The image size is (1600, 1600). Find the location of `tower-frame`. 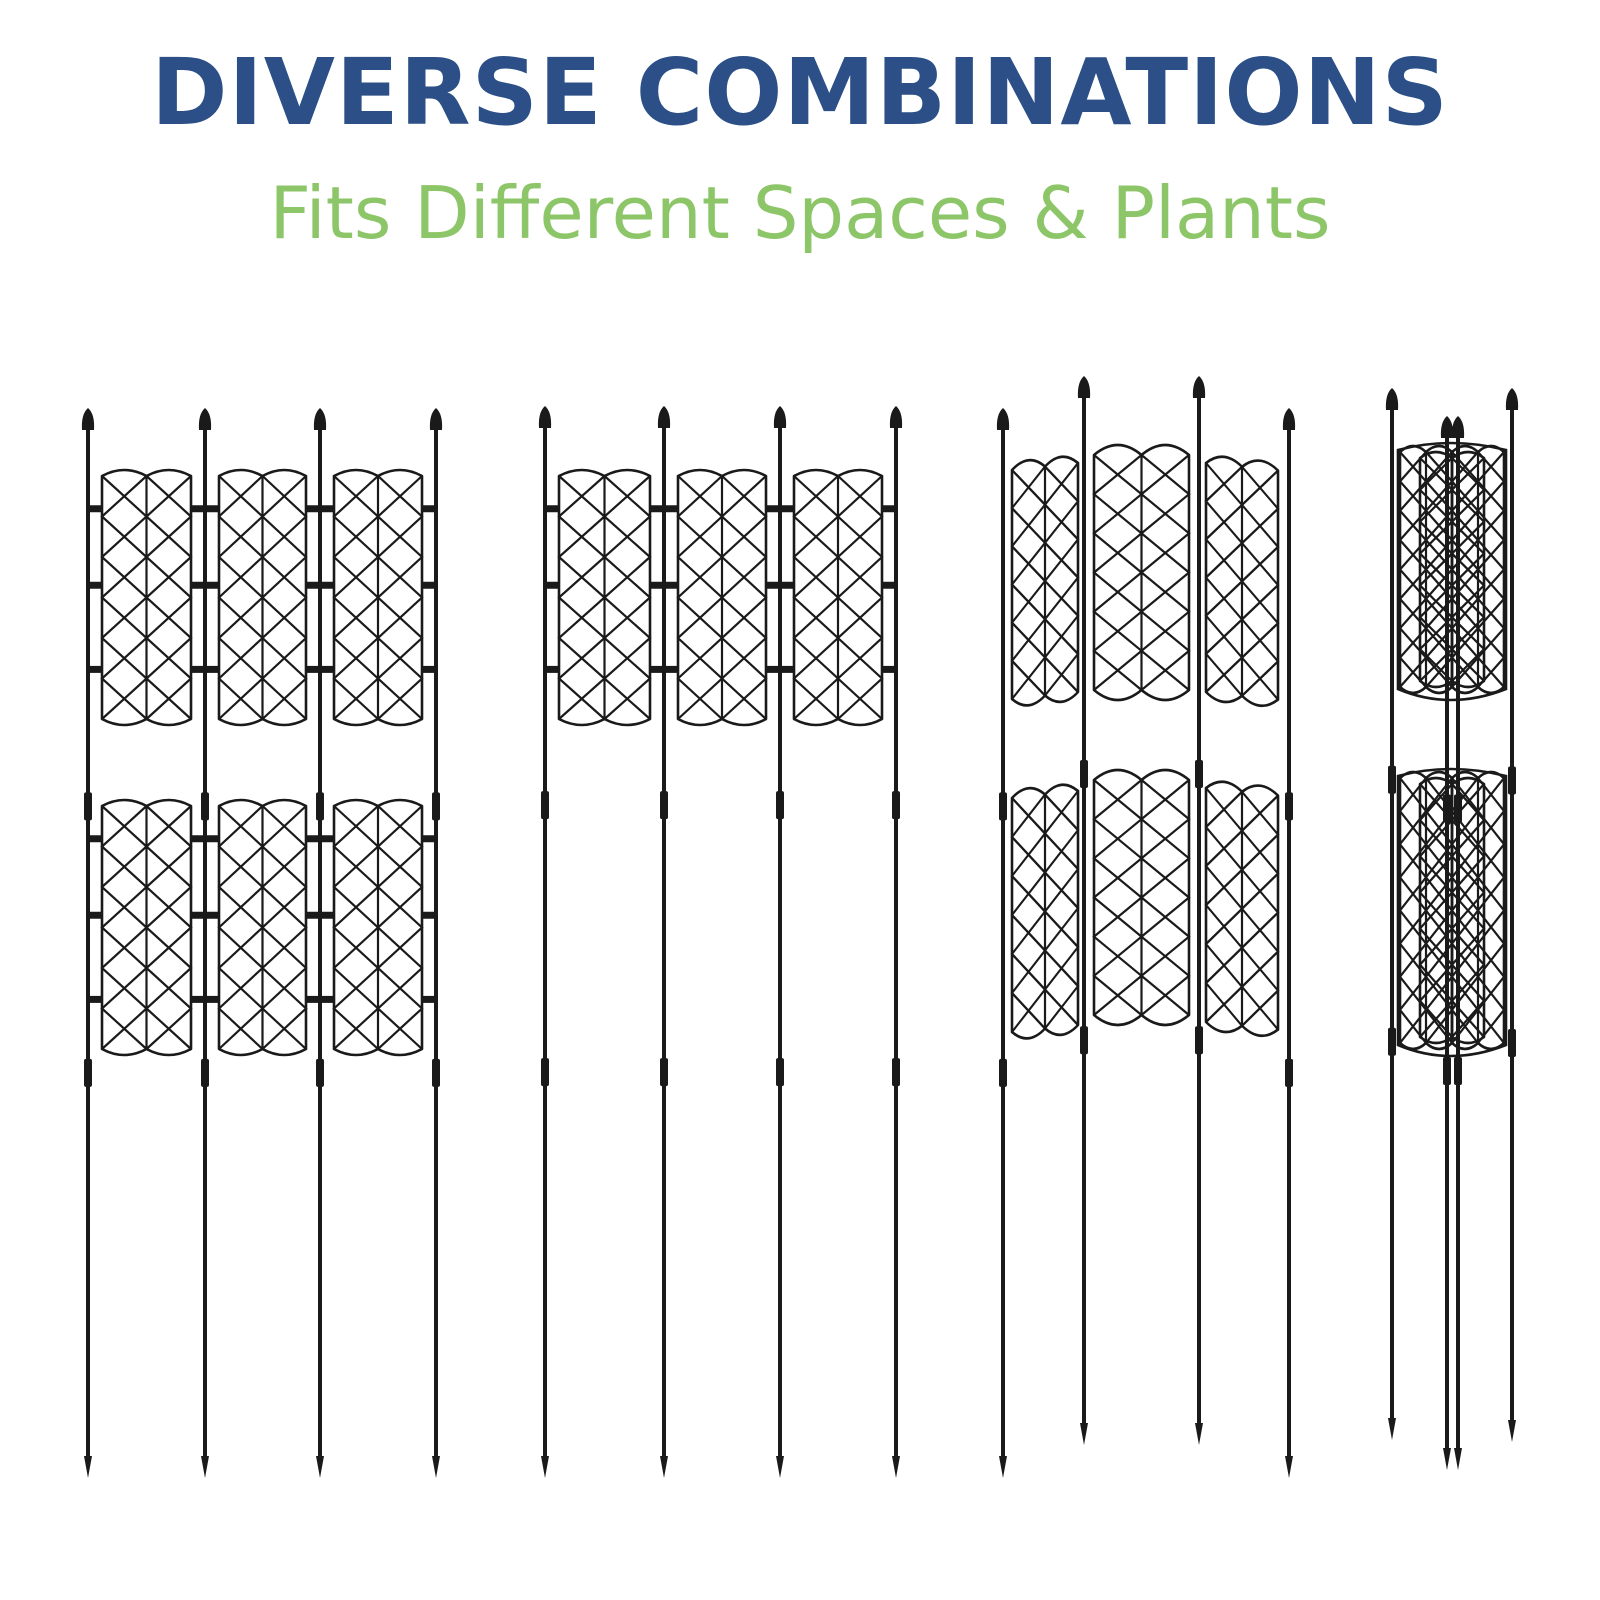

tower-frame is located at coordinates (1452, 912).